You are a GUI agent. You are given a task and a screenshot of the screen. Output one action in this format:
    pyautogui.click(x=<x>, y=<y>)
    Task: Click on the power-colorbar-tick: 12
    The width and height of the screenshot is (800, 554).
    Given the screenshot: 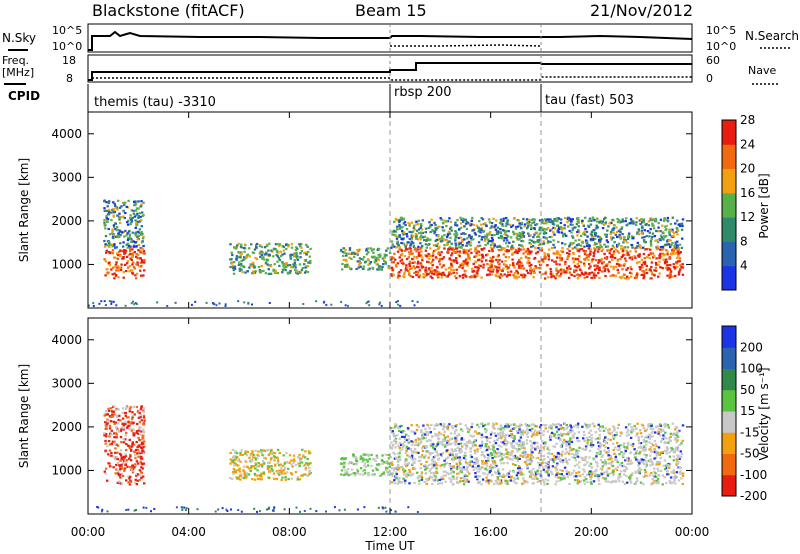 What is the action you would take?
    pyautogui.click(x=747, y=217)
    